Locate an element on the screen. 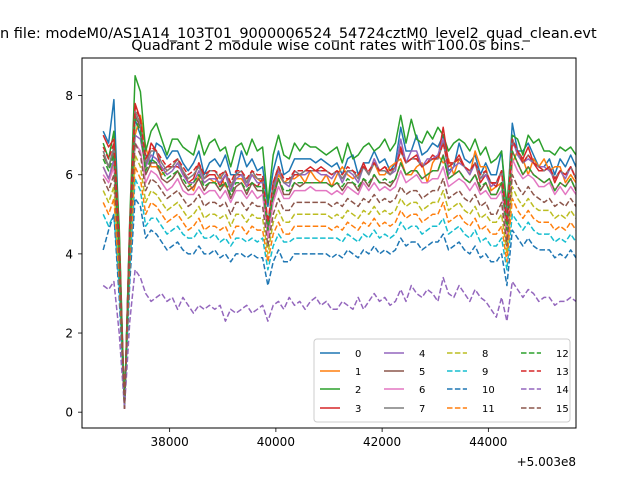 The height and width of the screenshot is (480, 640). legend-label-6: 6 is located at coordinates (422, 390).